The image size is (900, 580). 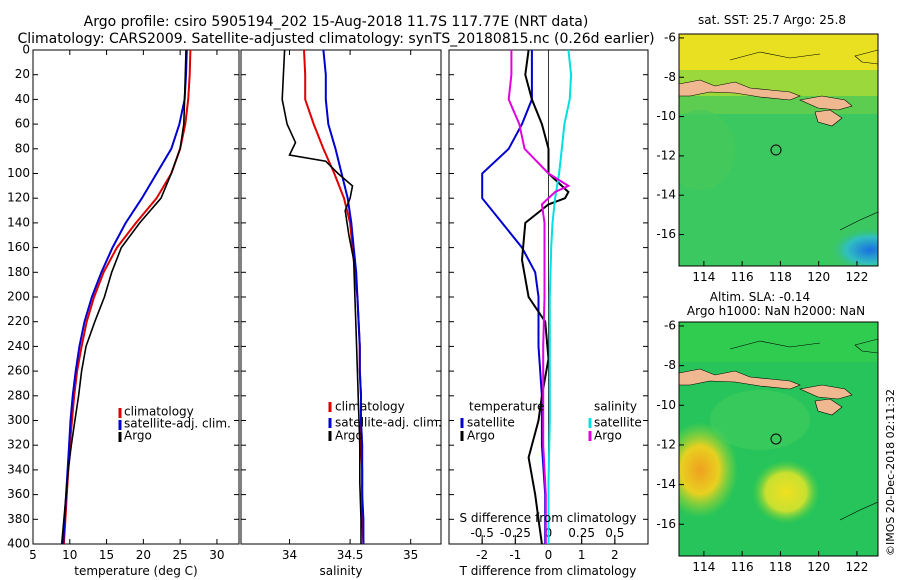 I want to click on depth-tick-label: 40, so click(x=22, y=99).